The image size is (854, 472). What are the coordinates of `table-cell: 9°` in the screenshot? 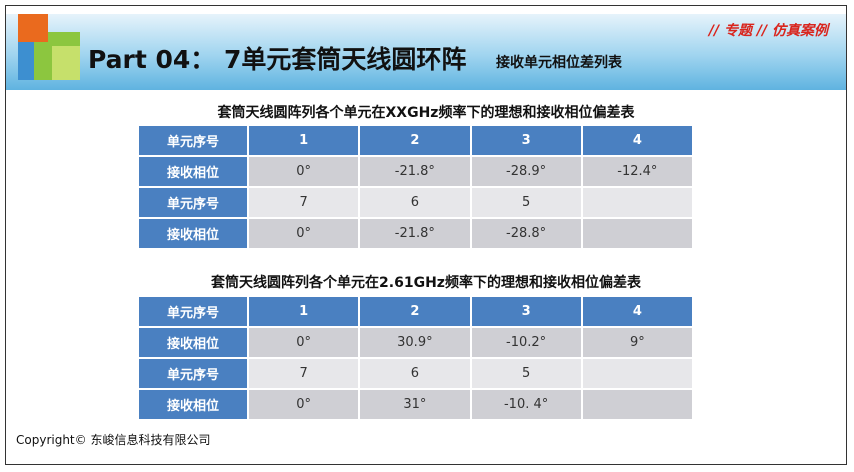 It's located at (637, 342).